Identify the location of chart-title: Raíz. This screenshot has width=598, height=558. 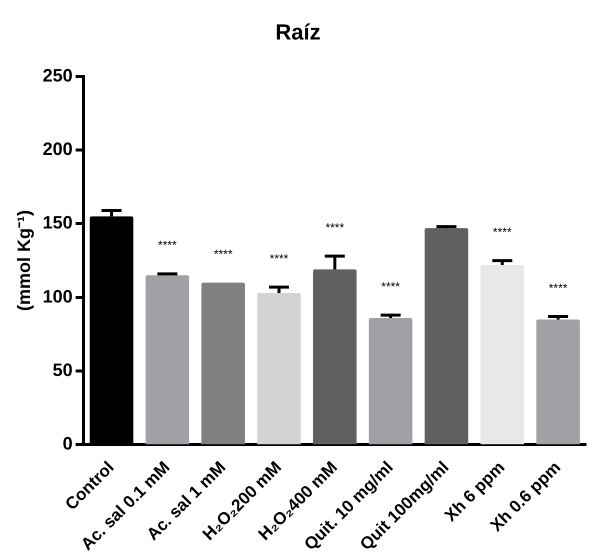
(298, 31).